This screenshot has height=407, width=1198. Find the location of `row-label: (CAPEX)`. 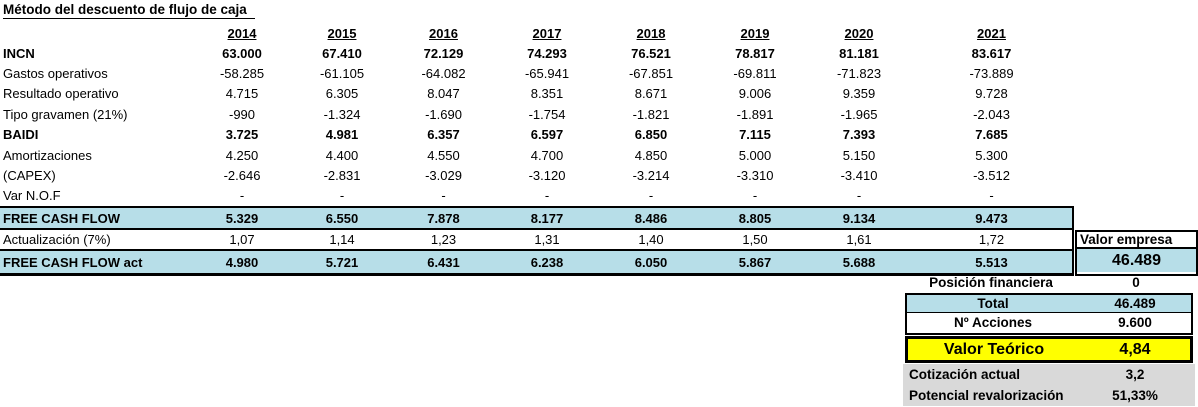

row-label: (CAPEX) is located at coordinates (29, 176).